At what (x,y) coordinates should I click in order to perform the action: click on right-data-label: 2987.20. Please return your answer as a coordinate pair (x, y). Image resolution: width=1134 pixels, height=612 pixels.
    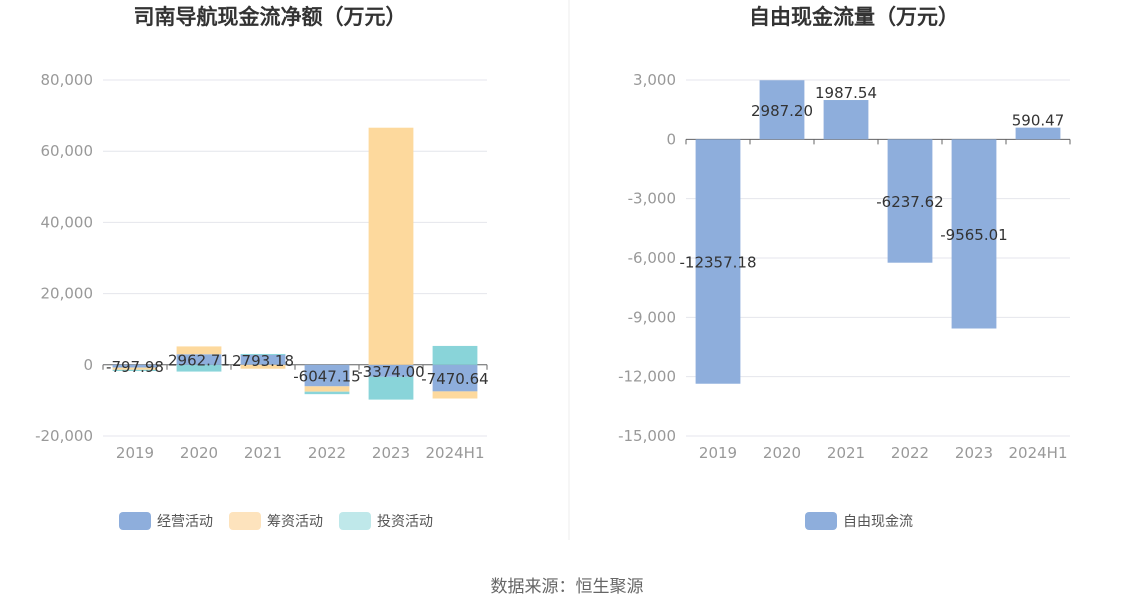
    Looking at the image, I should click on (782, 111).